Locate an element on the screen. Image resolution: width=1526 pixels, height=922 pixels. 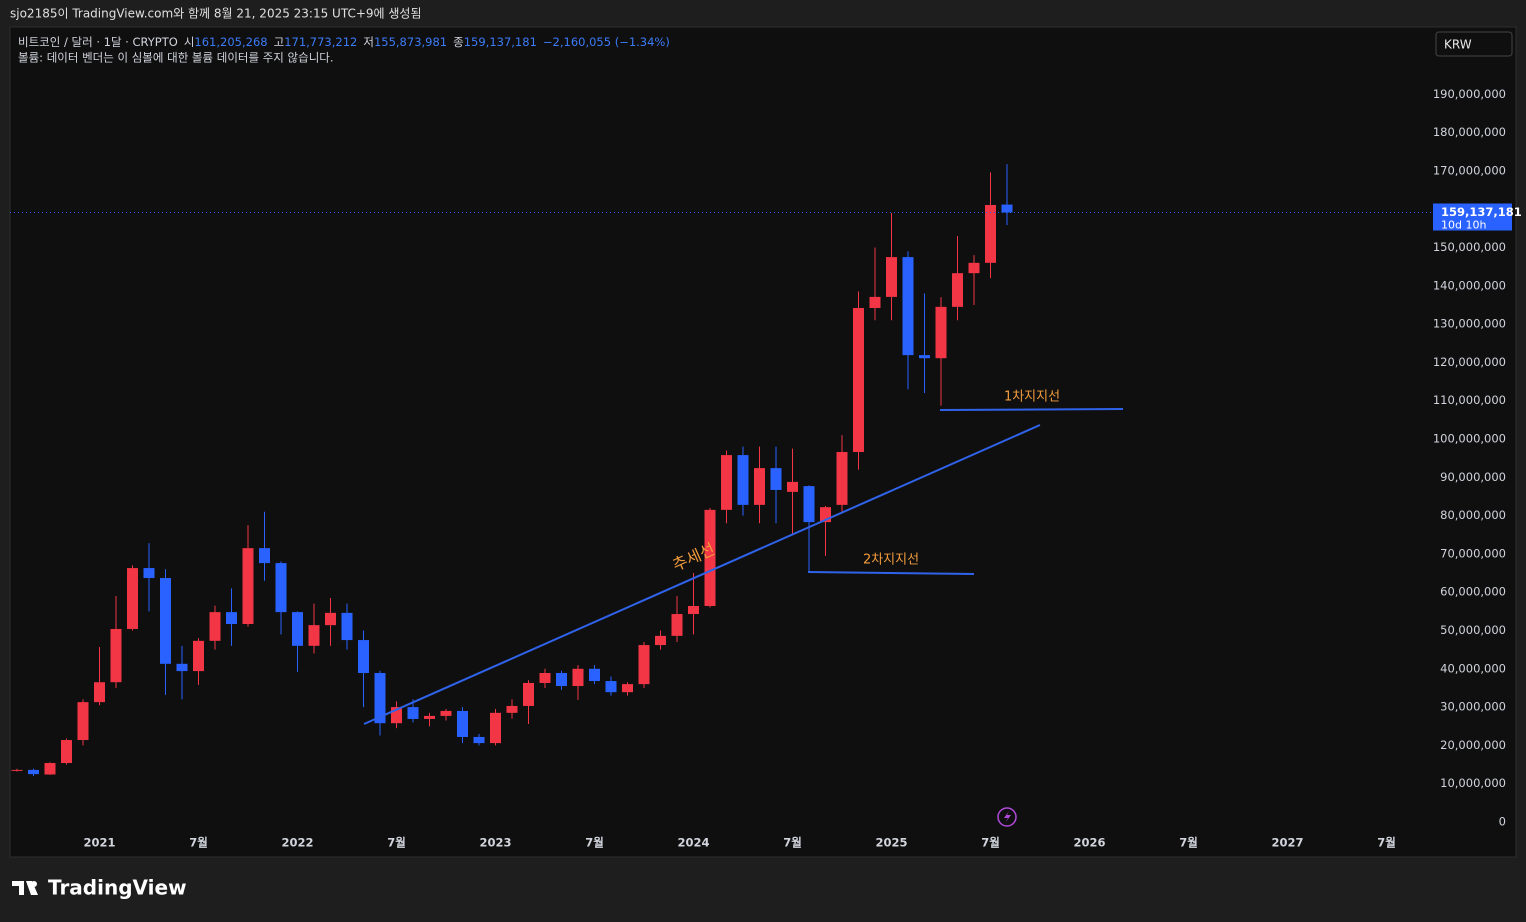
y-tick-label: 10,000,000 is located at coordinates (1473, 783).